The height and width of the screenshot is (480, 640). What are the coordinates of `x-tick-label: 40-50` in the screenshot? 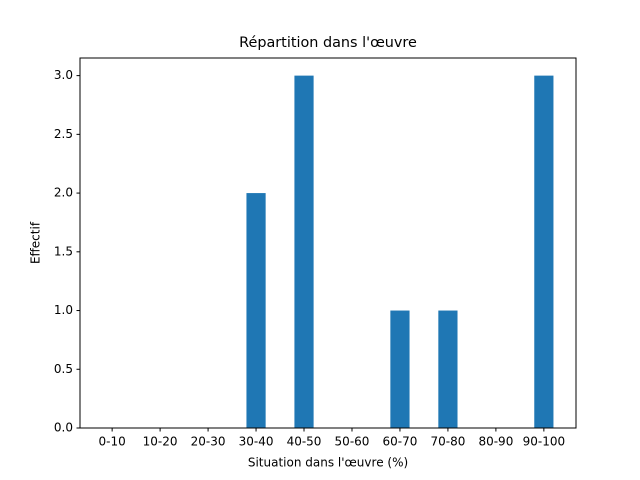 It's located at (304, 442).